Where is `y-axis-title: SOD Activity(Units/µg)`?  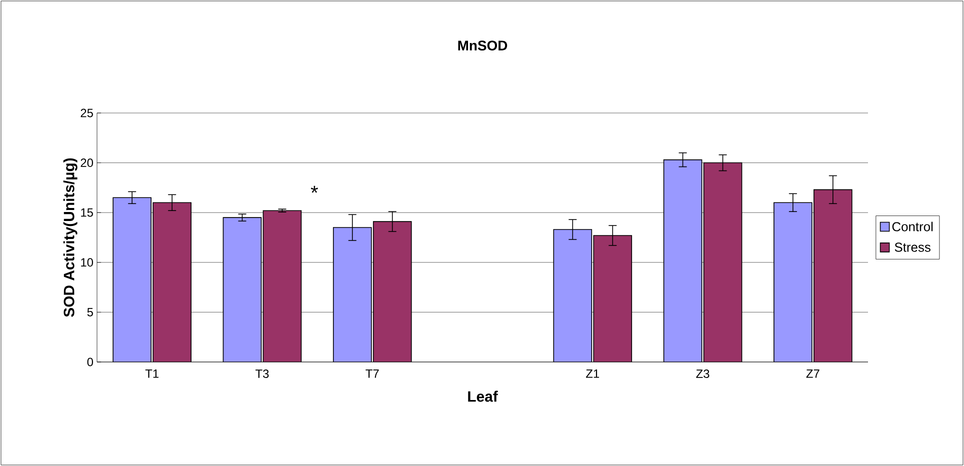 y-axis-title: SOD Activity(Units/µg) is located at coordinates (70, 237).